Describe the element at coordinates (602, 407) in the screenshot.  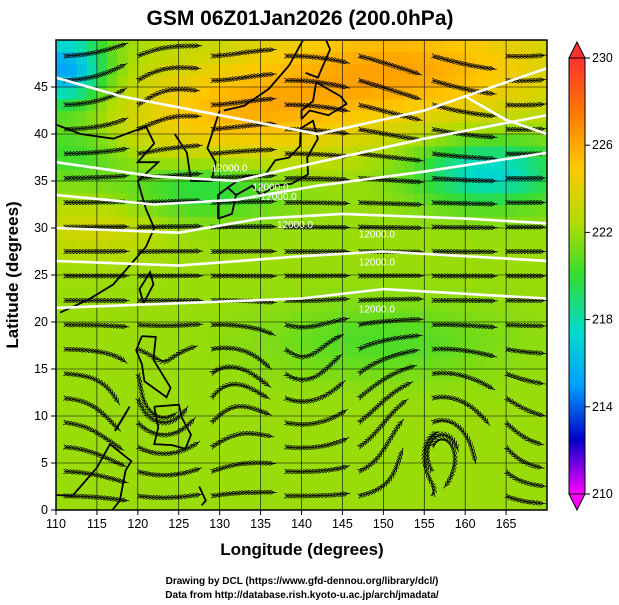
I see `colorbar-tick-label: 214` at that location.